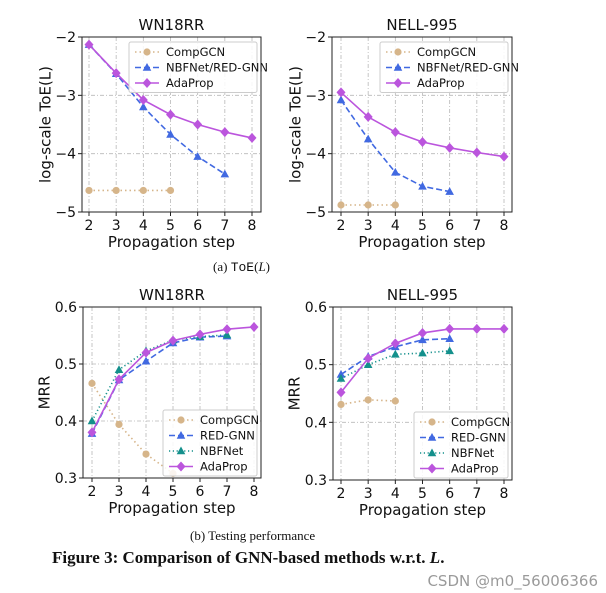 This screenshot has width=606, height=593. I want to click on legend-item: AdaProp, so click(208, 467).